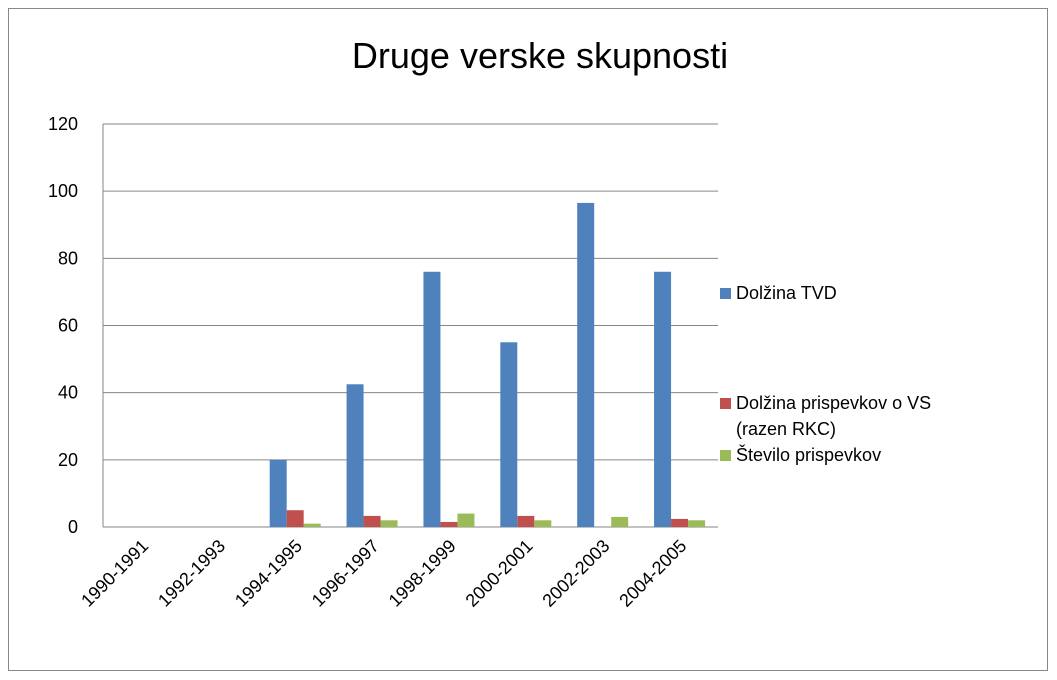  I want to click on legend-label: Dolžina TVD, so click(786, 293).